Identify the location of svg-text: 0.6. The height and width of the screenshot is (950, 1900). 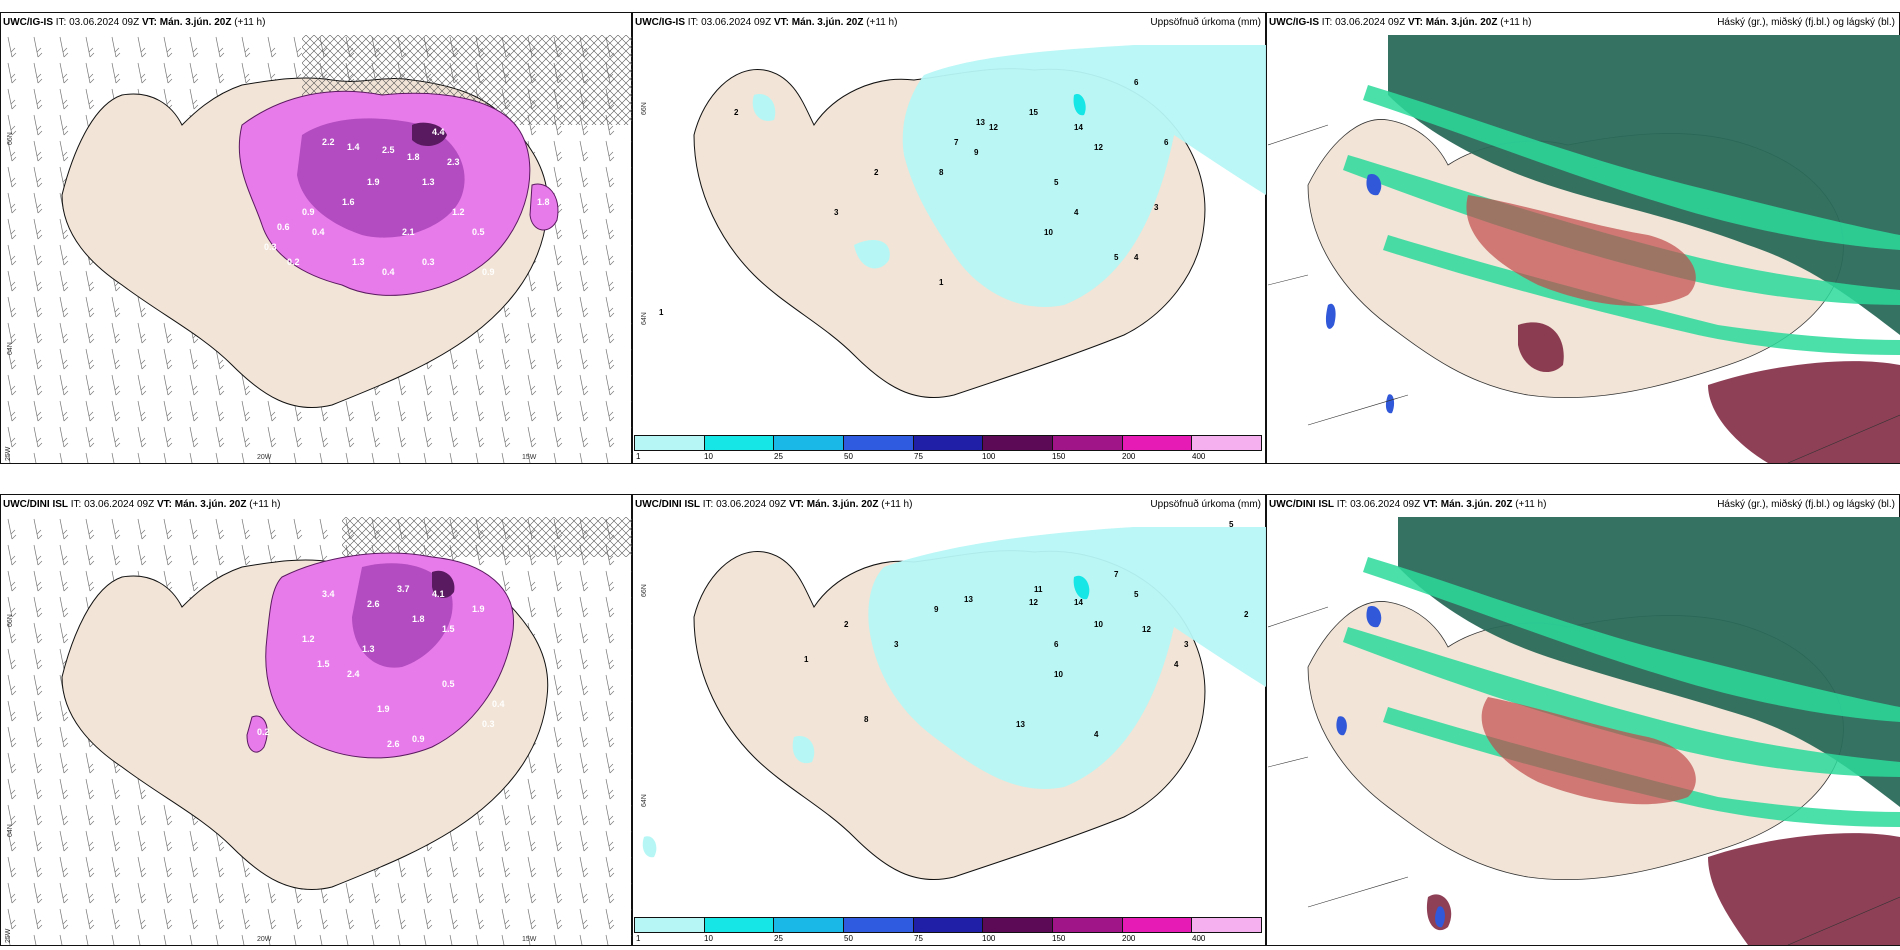
(283, 227).